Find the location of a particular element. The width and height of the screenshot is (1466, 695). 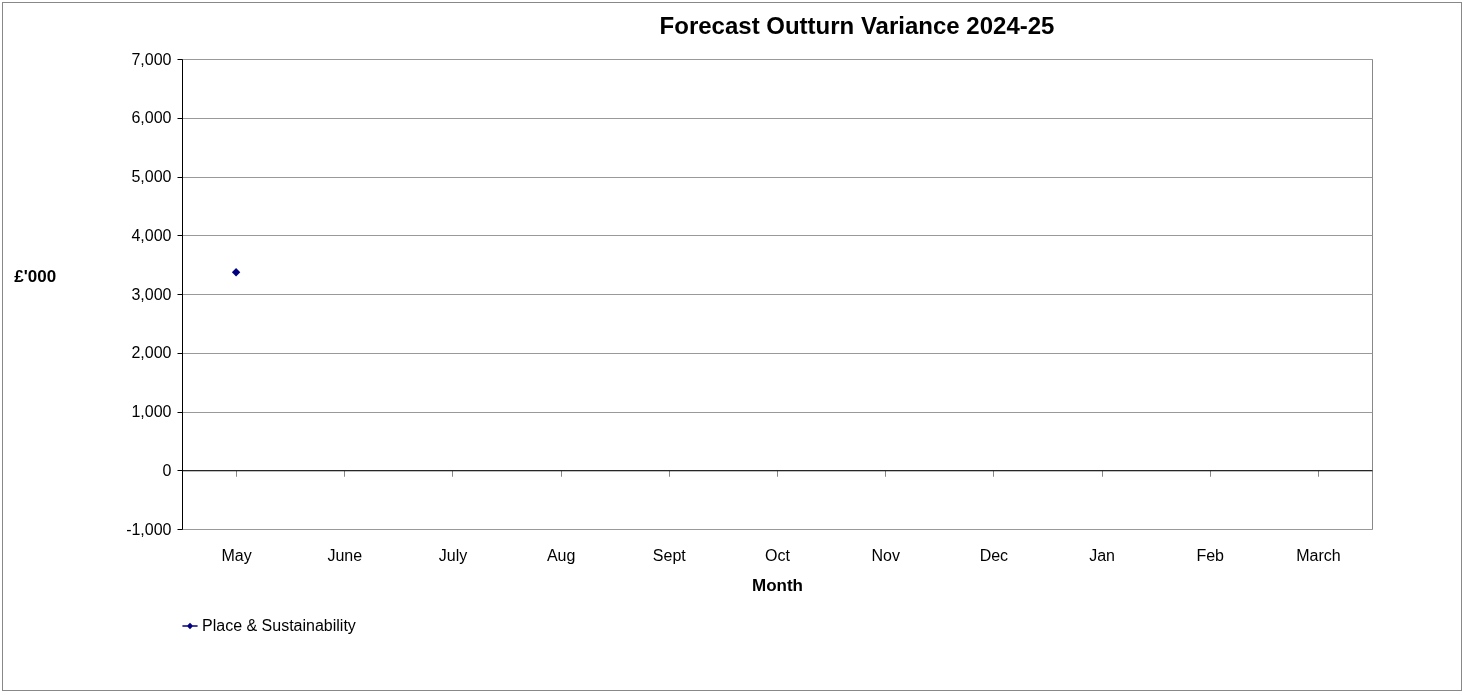

y-tick-label: -1,000 is located at coordinates (149, 529).